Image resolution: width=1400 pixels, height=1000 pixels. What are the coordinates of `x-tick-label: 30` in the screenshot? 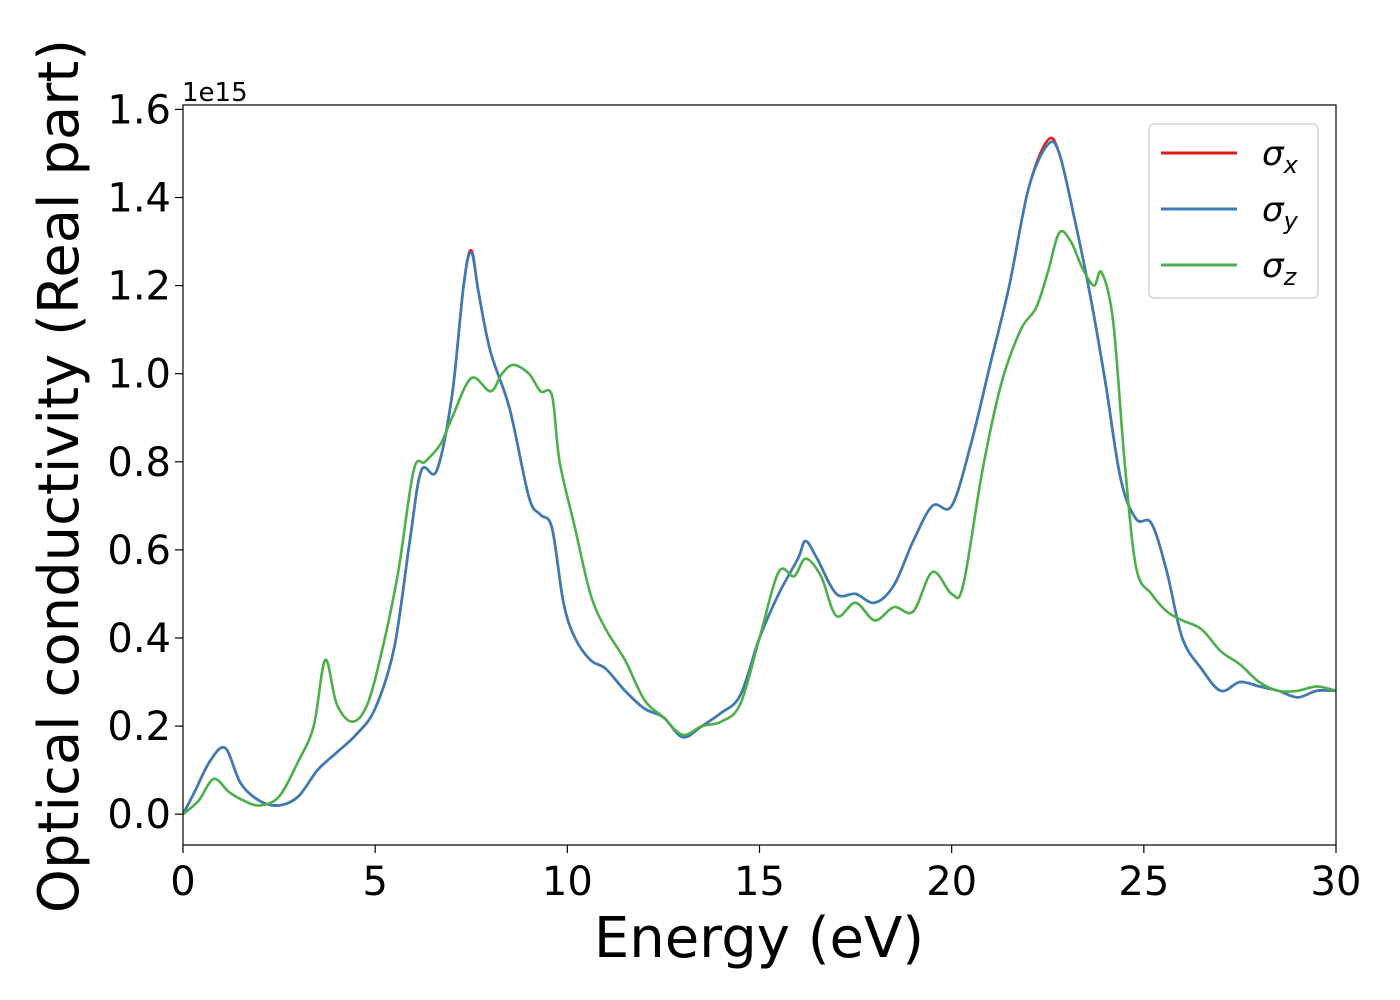 It's located at (1336, 882).